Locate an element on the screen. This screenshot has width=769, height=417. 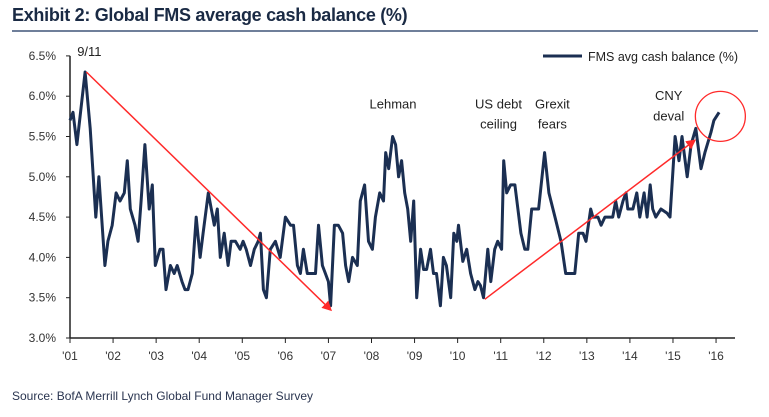
x-tick-label: '11 is located at coordinates (500, 356).